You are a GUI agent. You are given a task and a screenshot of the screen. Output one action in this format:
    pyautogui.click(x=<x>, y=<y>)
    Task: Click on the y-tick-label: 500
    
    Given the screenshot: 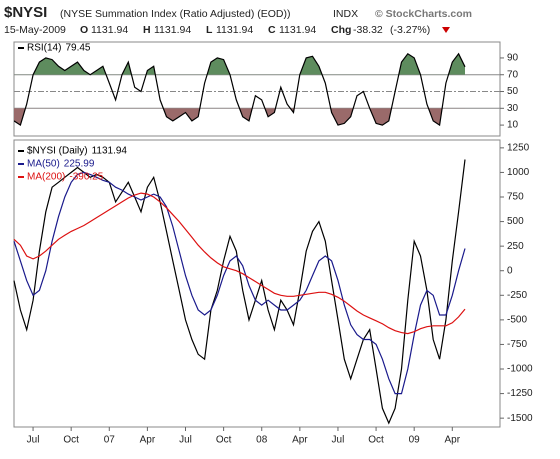 What is the action you would take?
    pyautogui.click(x=515, y=221)
    